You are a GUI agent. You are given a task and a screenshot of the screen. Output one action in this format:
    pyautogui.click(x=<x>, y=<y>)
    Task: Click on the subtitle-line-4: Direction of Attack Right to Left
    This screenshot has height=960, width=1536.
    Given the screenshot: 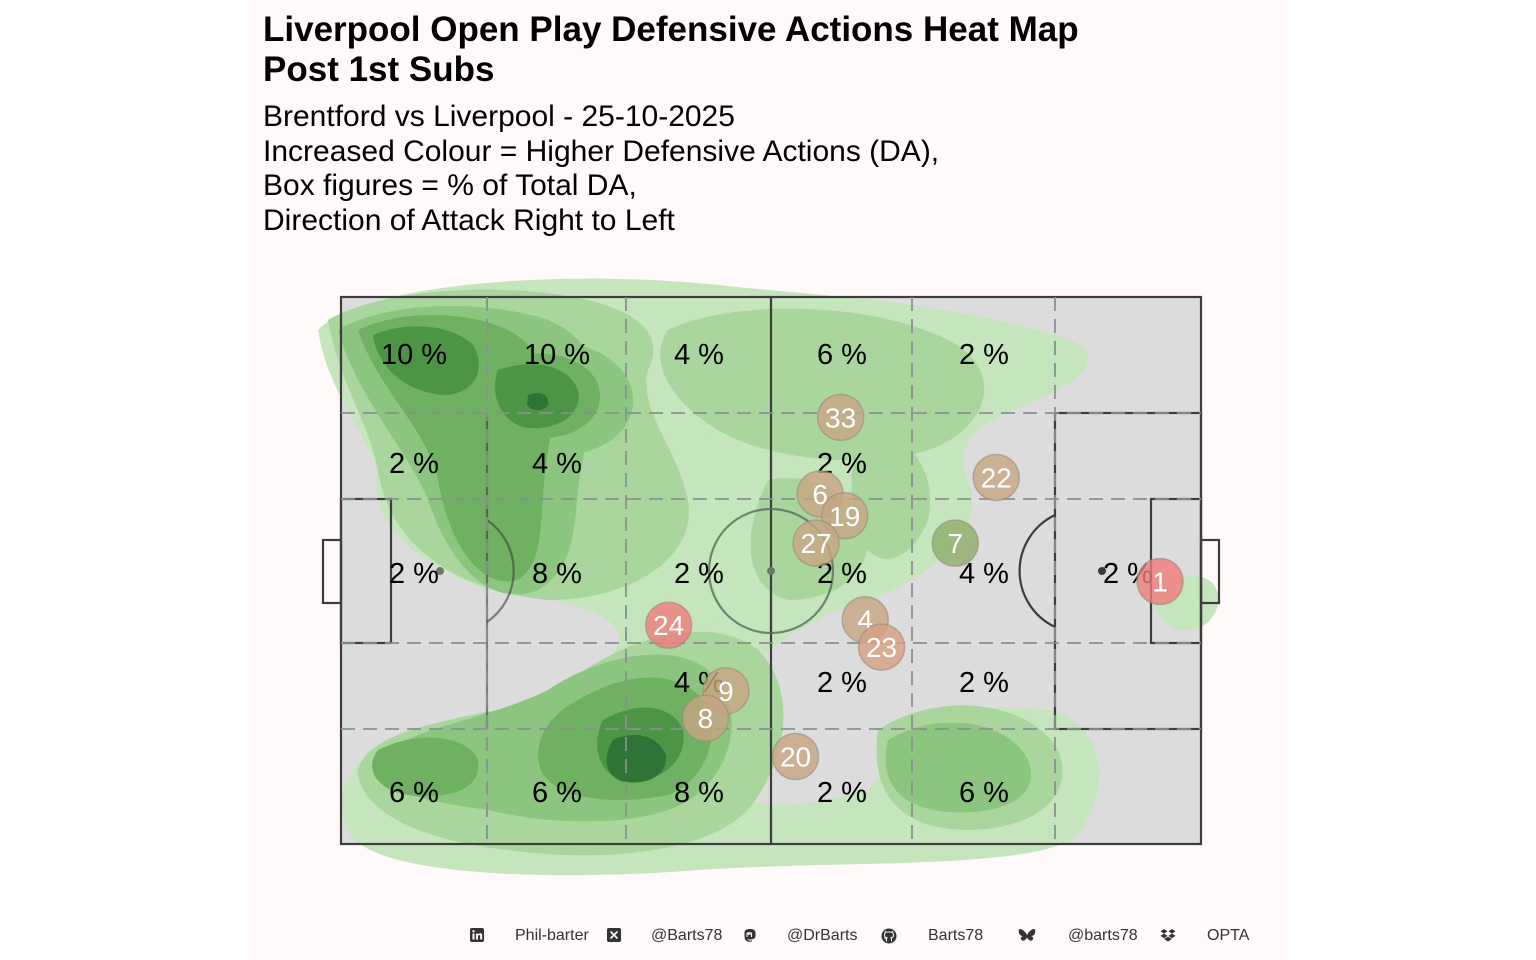 What is the action you would take?
    pyautogui.click(x=469, y=220)
    